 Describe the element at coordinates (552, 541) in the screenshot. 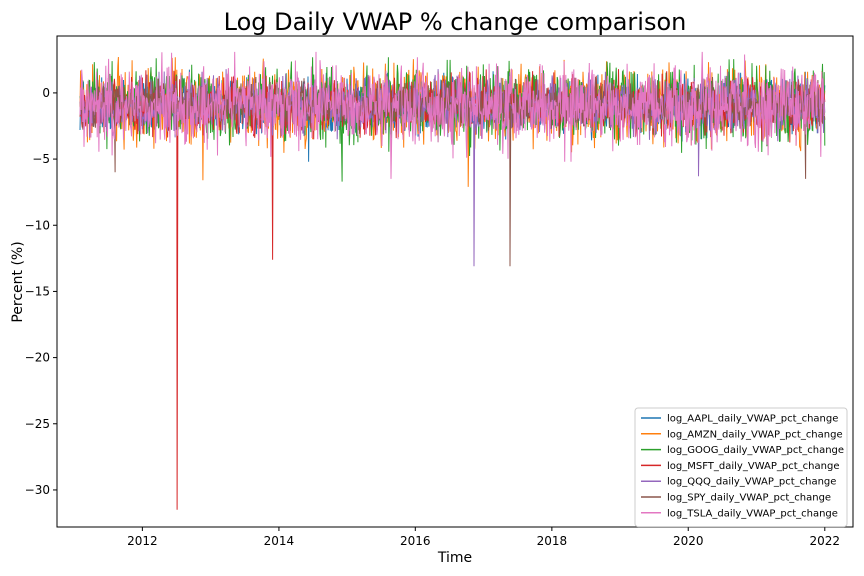

I see `x-tick-label-3: 2018` at that location.